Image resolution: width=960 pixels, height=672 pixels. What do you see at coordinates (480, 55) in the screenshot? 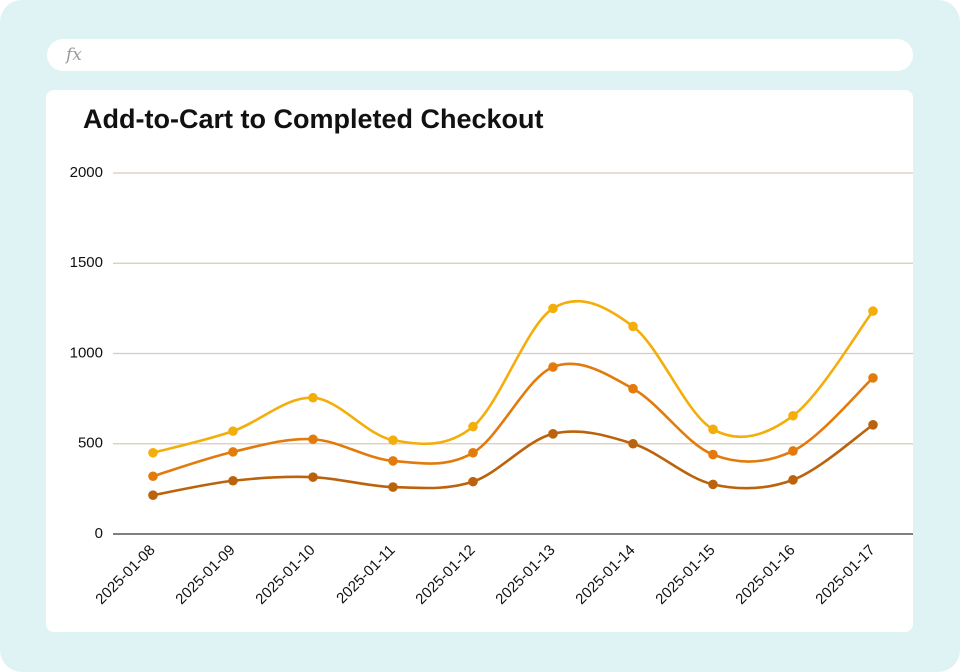
I see `formula-bar: fx` at bounding box center [480, 55].